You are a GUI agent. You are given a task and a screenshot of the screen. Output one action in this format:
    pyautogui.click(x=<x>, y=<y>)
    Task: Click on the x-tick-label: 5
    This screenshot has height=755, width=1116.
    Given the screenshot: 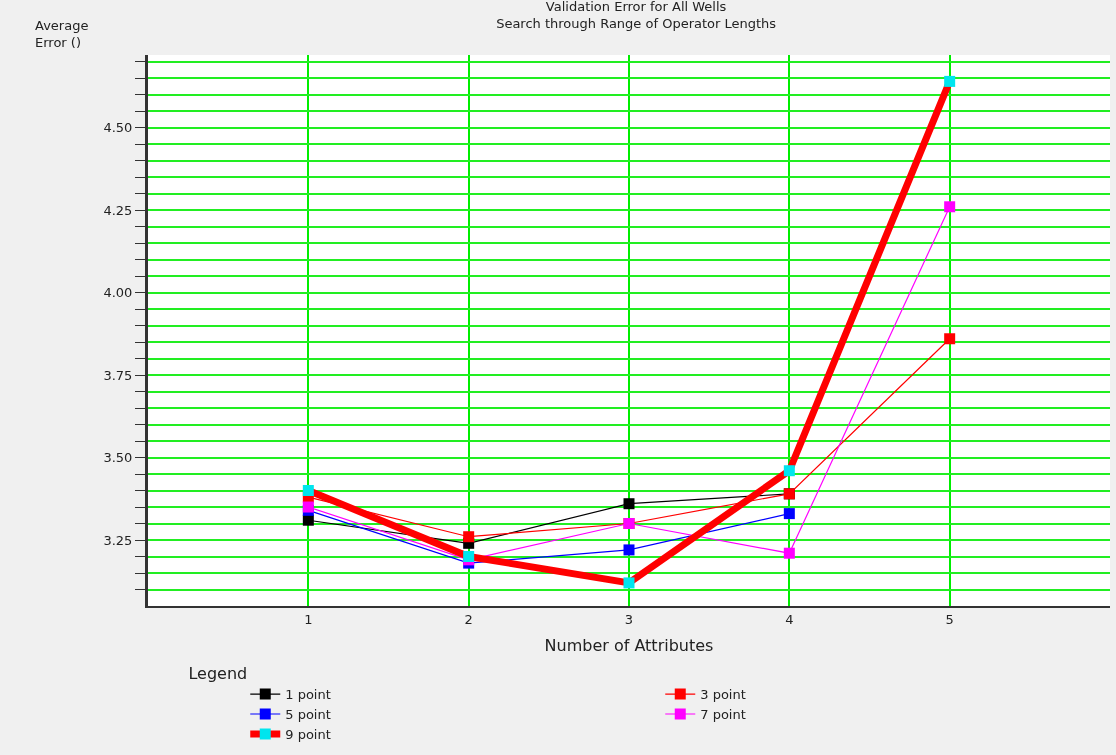 What is the action you would take?
    pyautogui.click(x=949, y=619)
    